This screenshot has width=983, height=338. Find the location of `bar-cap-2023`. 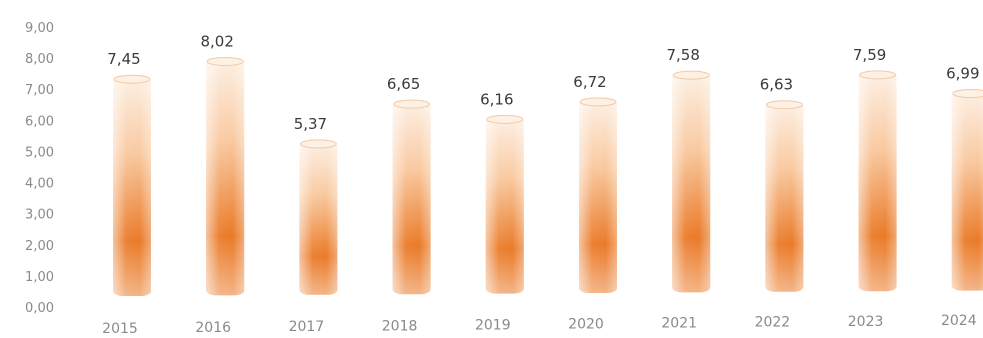

bar-cap-2023 is located at coordinates (878, 75).